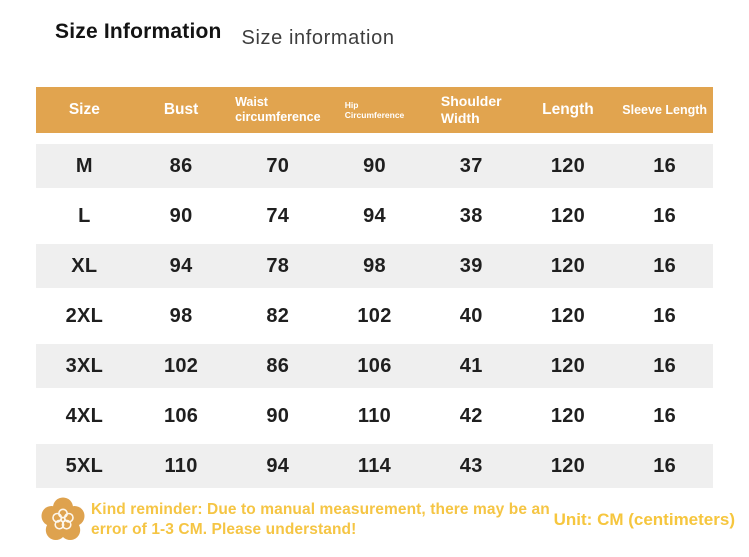 The height and width of the screenshot is (557, 749). I want to click on table-row-m: M 86 70 90 37 120 16, so click(374, 166).